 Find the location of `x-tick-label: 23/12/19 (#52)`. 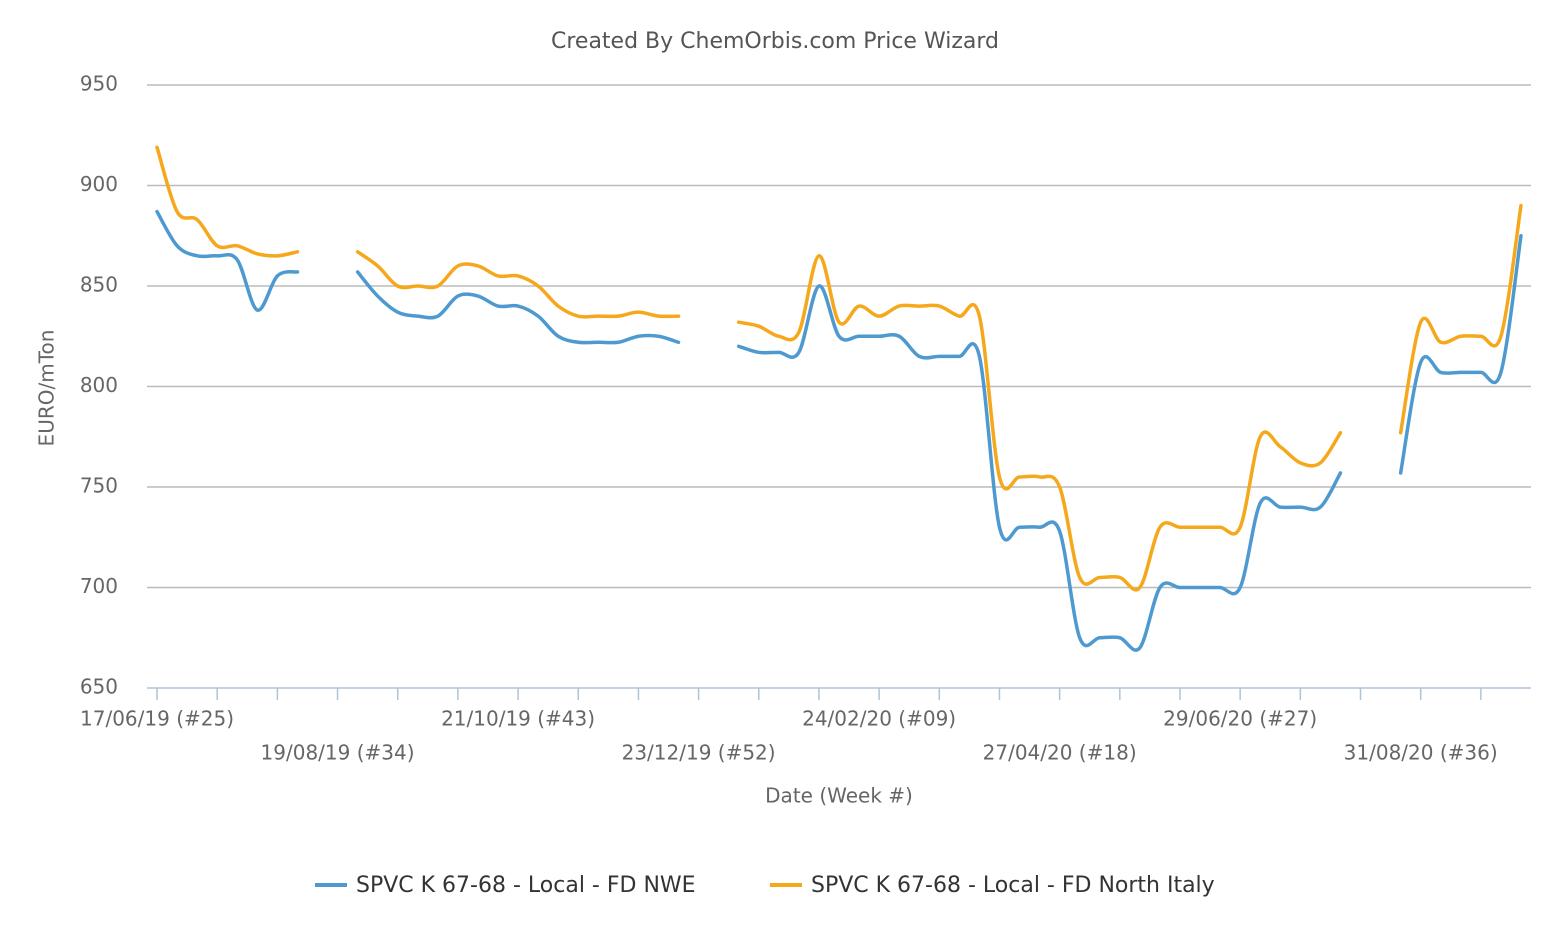

x-tick-label: 23/12/19 (#52) is located at coordinates (699, 753).